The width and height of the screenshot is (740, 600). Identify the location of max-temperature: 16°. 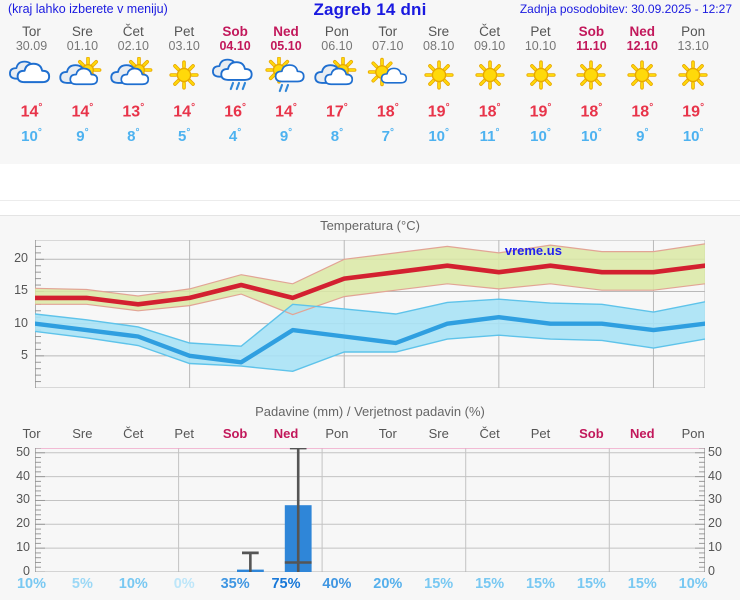
(235, 111).